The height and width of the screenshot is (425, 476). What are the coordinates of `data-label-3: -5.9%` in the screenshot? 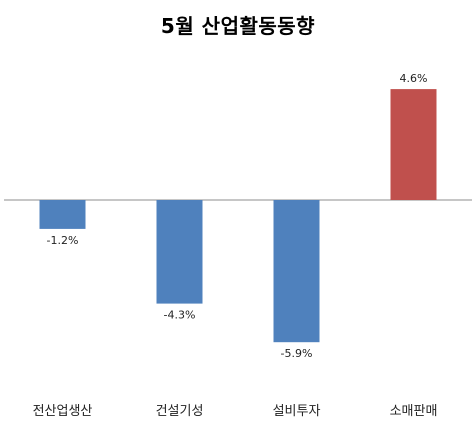 It's located at (297, 353).